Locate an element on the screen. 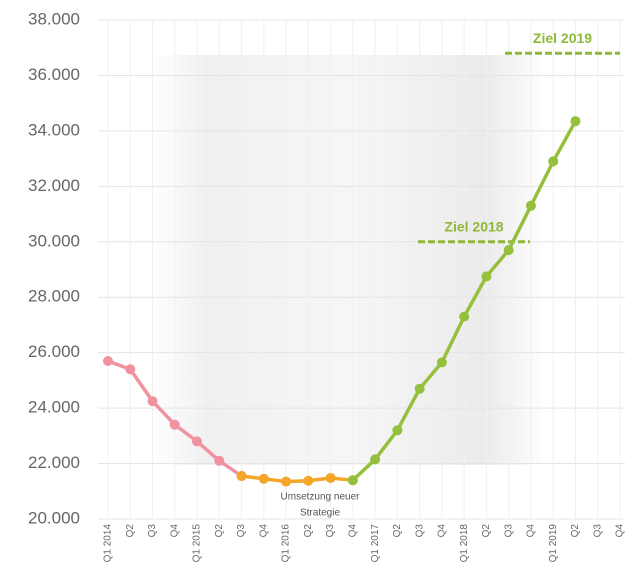  y-tick-label: 32.000 is located at coordinates (54, 185).